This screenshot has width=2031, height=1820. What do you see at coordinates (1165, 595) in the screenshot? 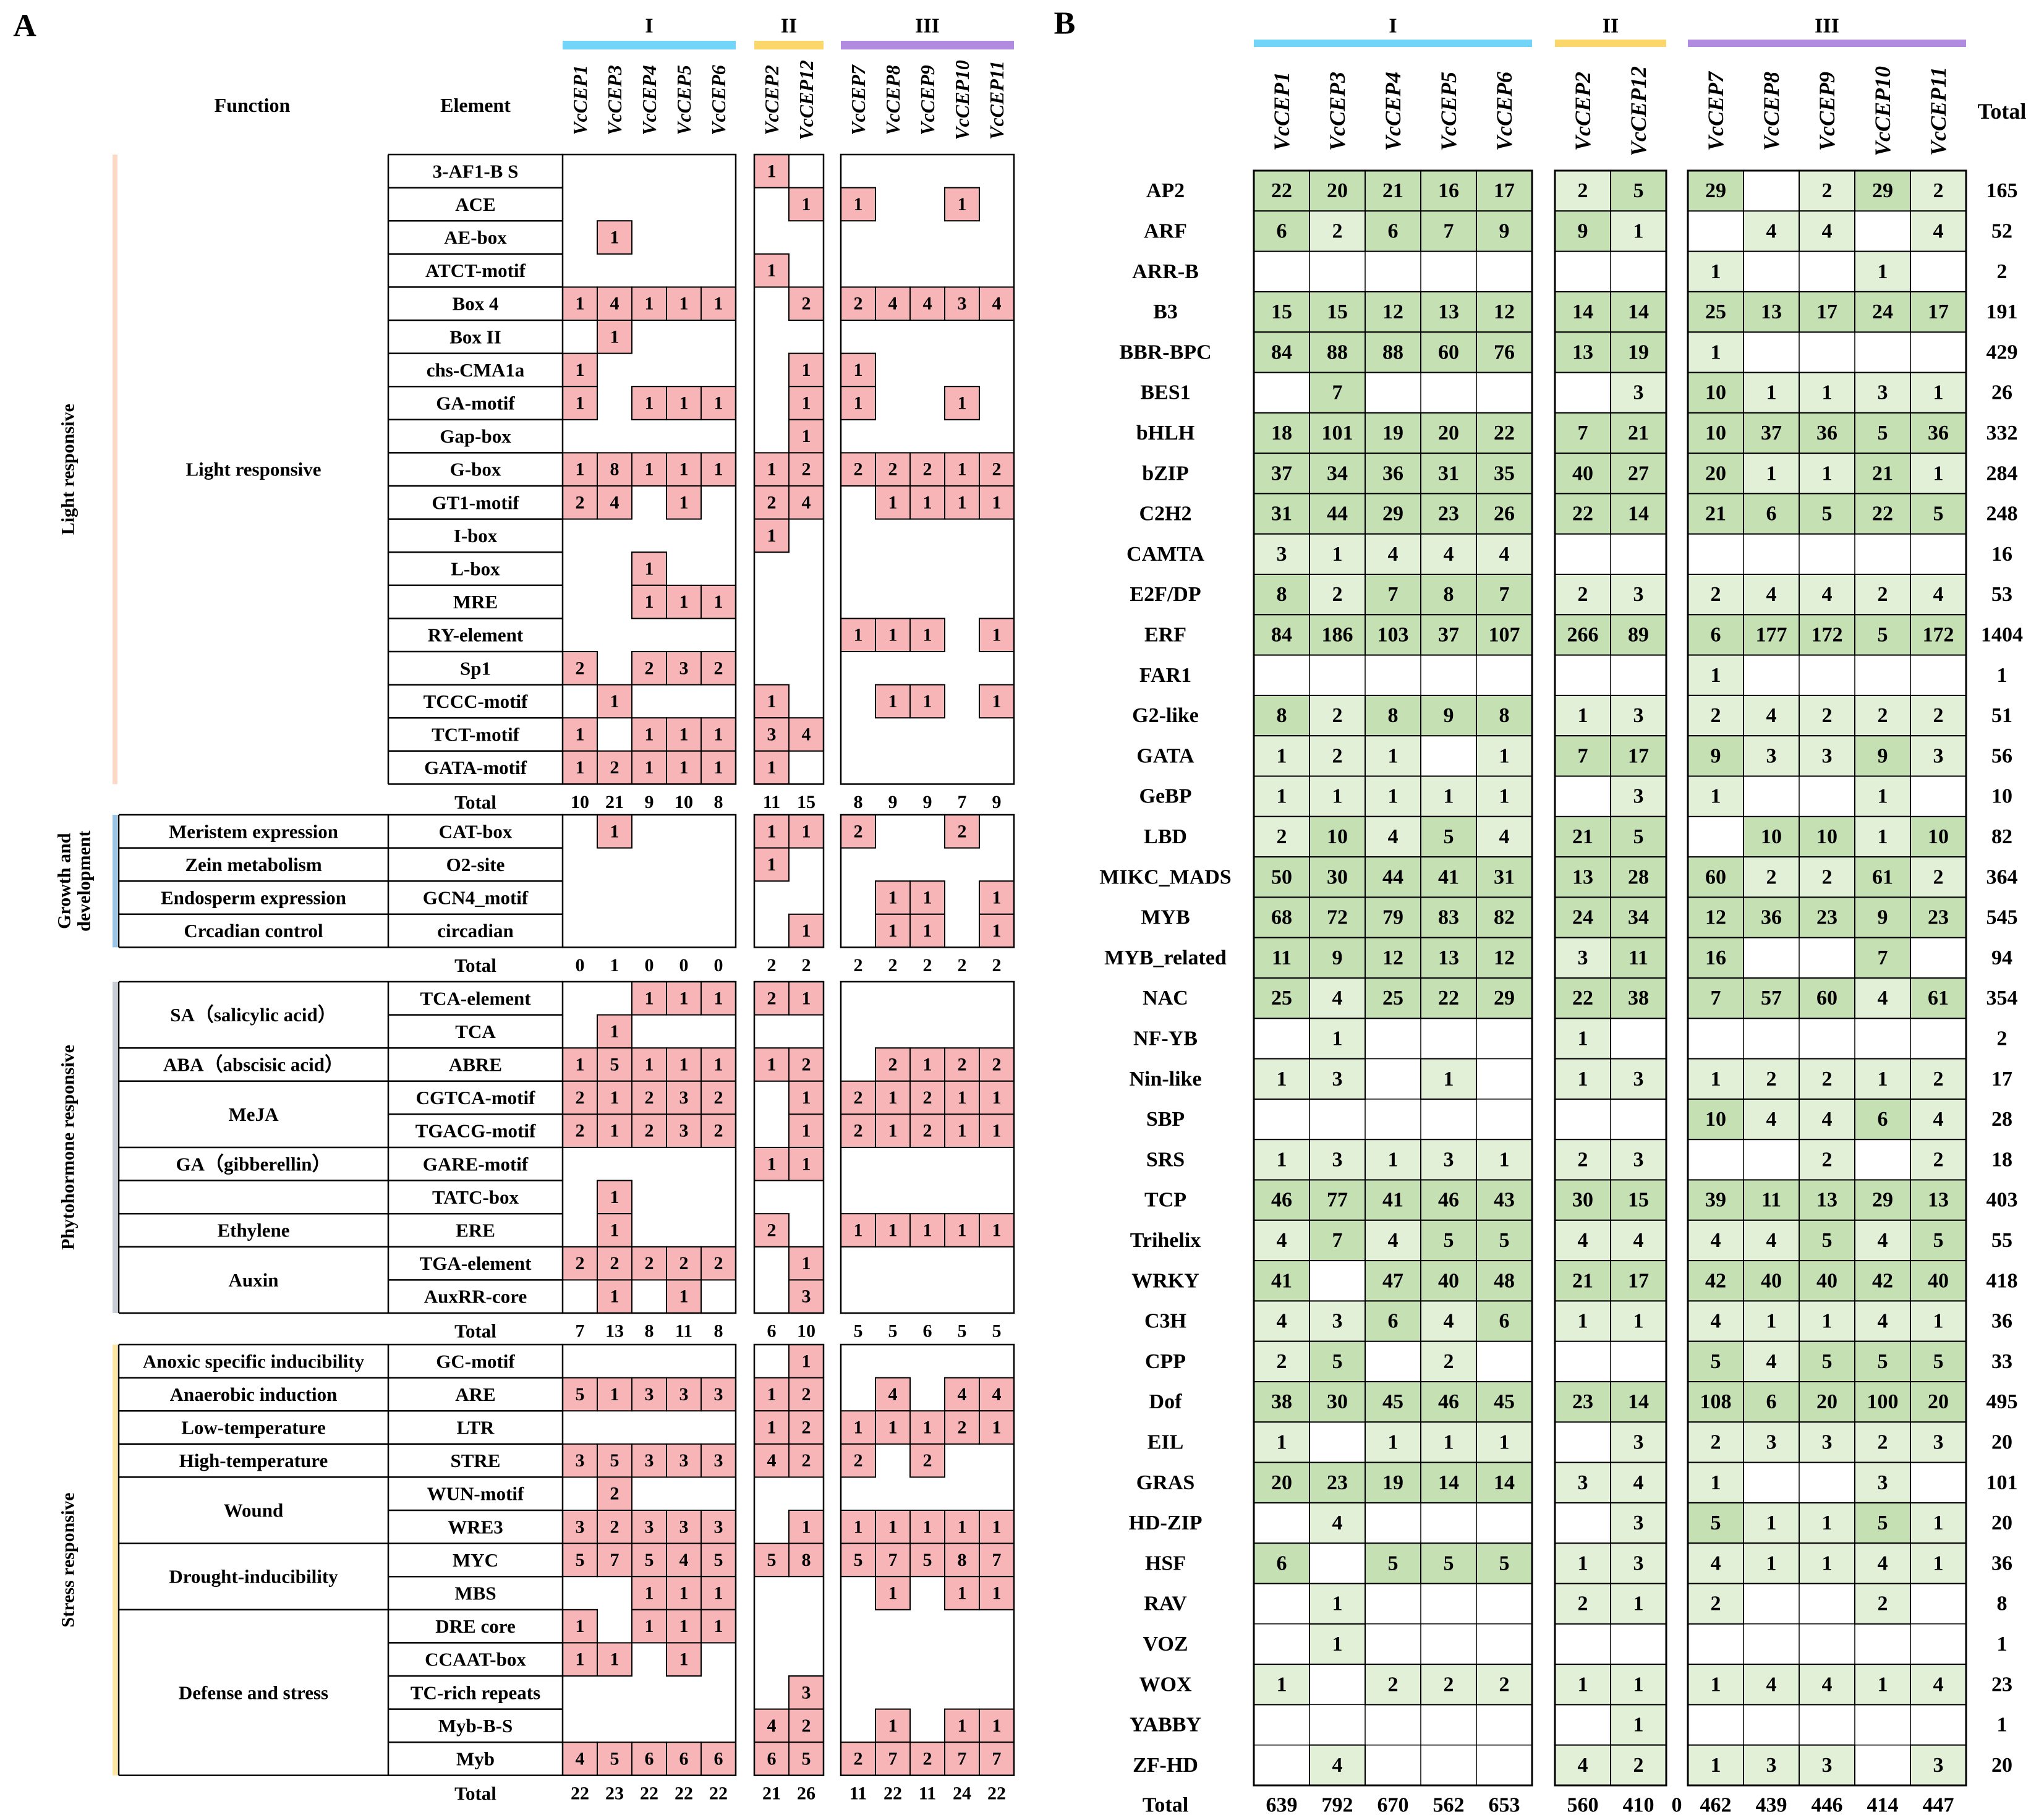
I see `family-e2f-dp: E2F/DP` at bounding box center [1165, 595].